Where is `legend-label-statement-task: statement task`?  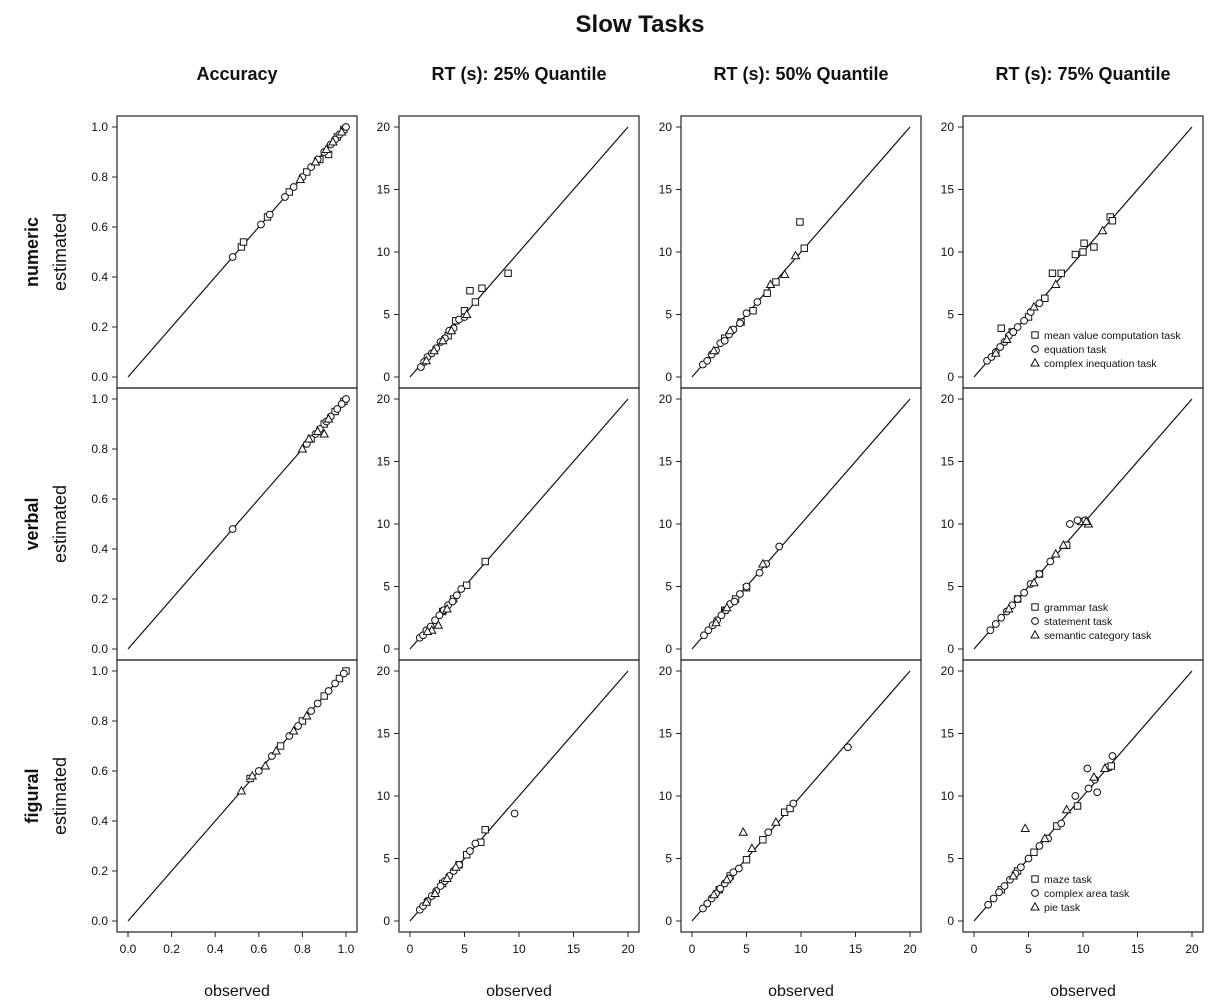
legend-label-statement-task: statement task is located at coordinates (1078, 622).